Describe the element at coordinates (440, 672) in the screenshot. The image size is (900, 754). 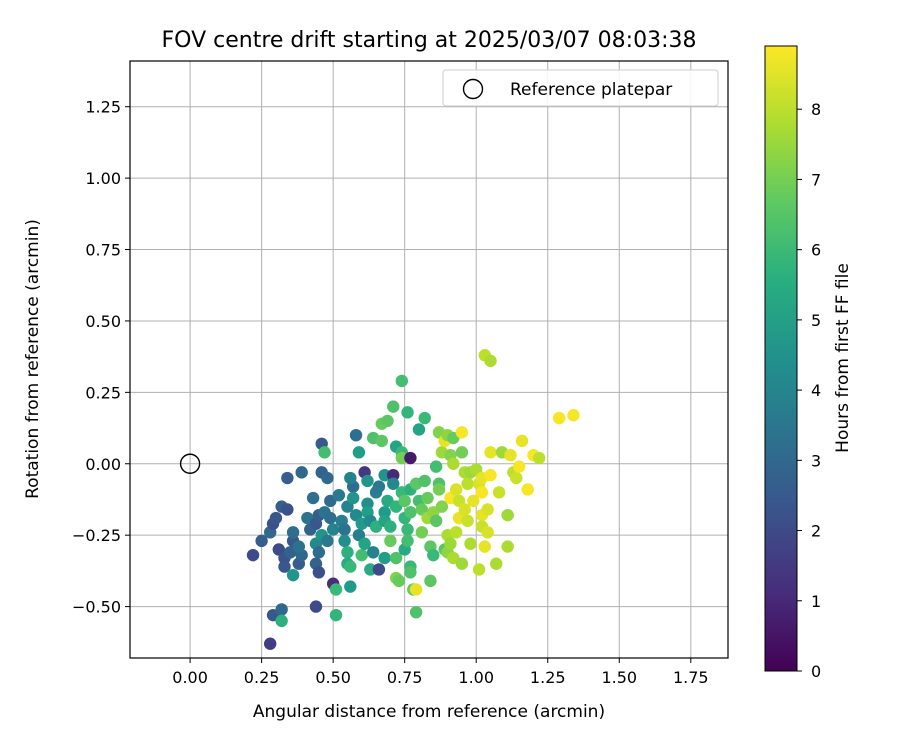
I see `x-axis-ticks: 0.00 0.25 0.50 0.75 1.00 1.25 1.50 1.75` at that location.